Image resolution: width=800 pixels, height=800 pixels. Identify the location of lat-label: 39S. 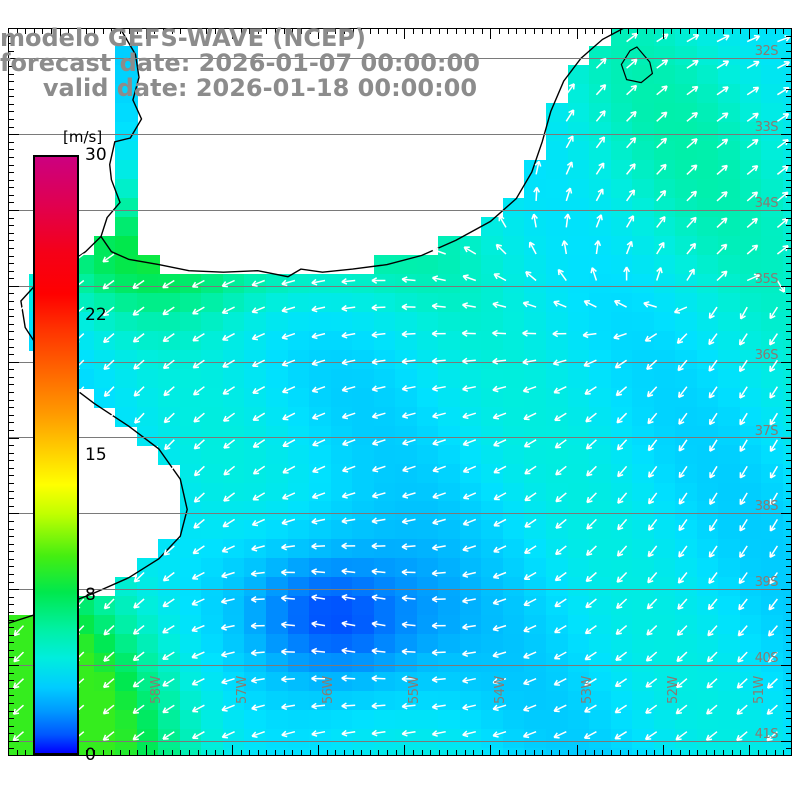
(766, 583).